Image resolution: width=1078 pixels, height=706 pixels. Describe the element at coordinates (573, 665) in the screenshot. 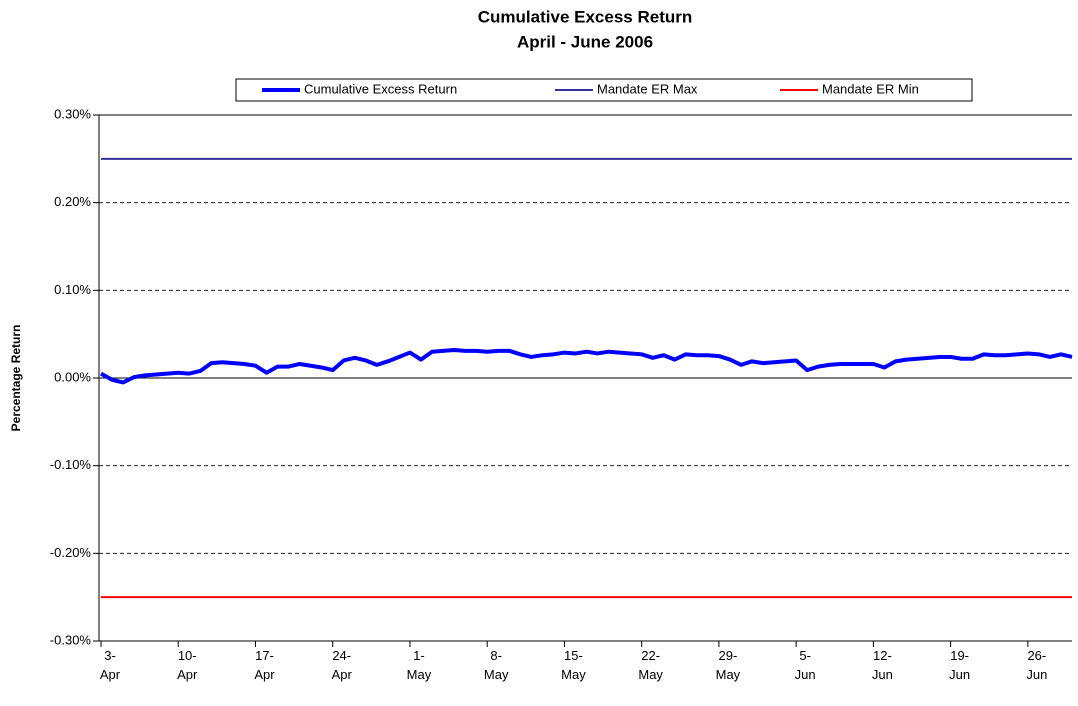

I see `x-tick-label: 15-May` at that location.